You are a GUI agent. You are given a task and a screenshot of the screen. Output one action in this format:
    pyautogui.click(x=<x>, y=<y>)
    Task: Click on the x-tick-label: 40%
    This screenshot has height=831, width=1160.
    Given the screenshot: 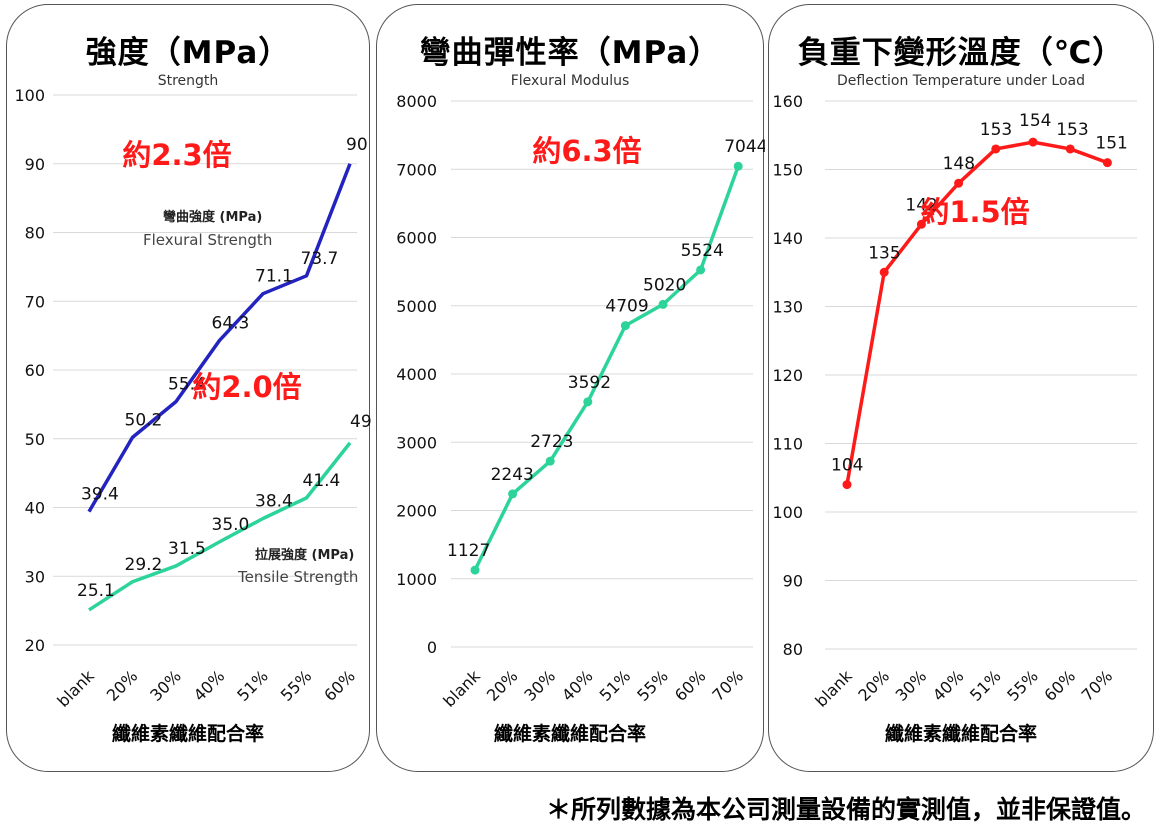 What is the action you would take?
    pyautogui.click(x=577, y=685)
    